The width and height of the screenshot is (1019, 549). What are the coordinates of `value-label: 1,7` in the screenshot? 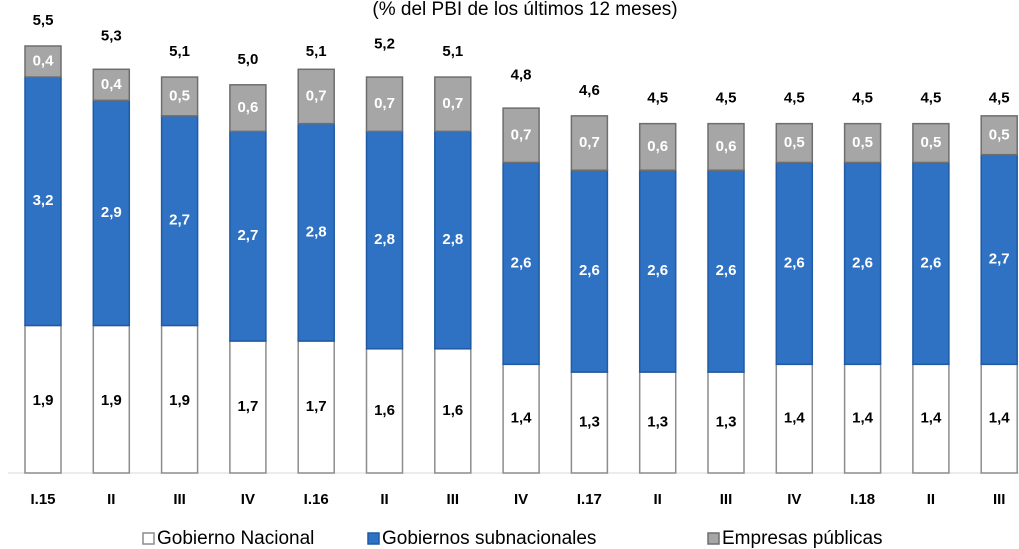 It's located at (247, 406).